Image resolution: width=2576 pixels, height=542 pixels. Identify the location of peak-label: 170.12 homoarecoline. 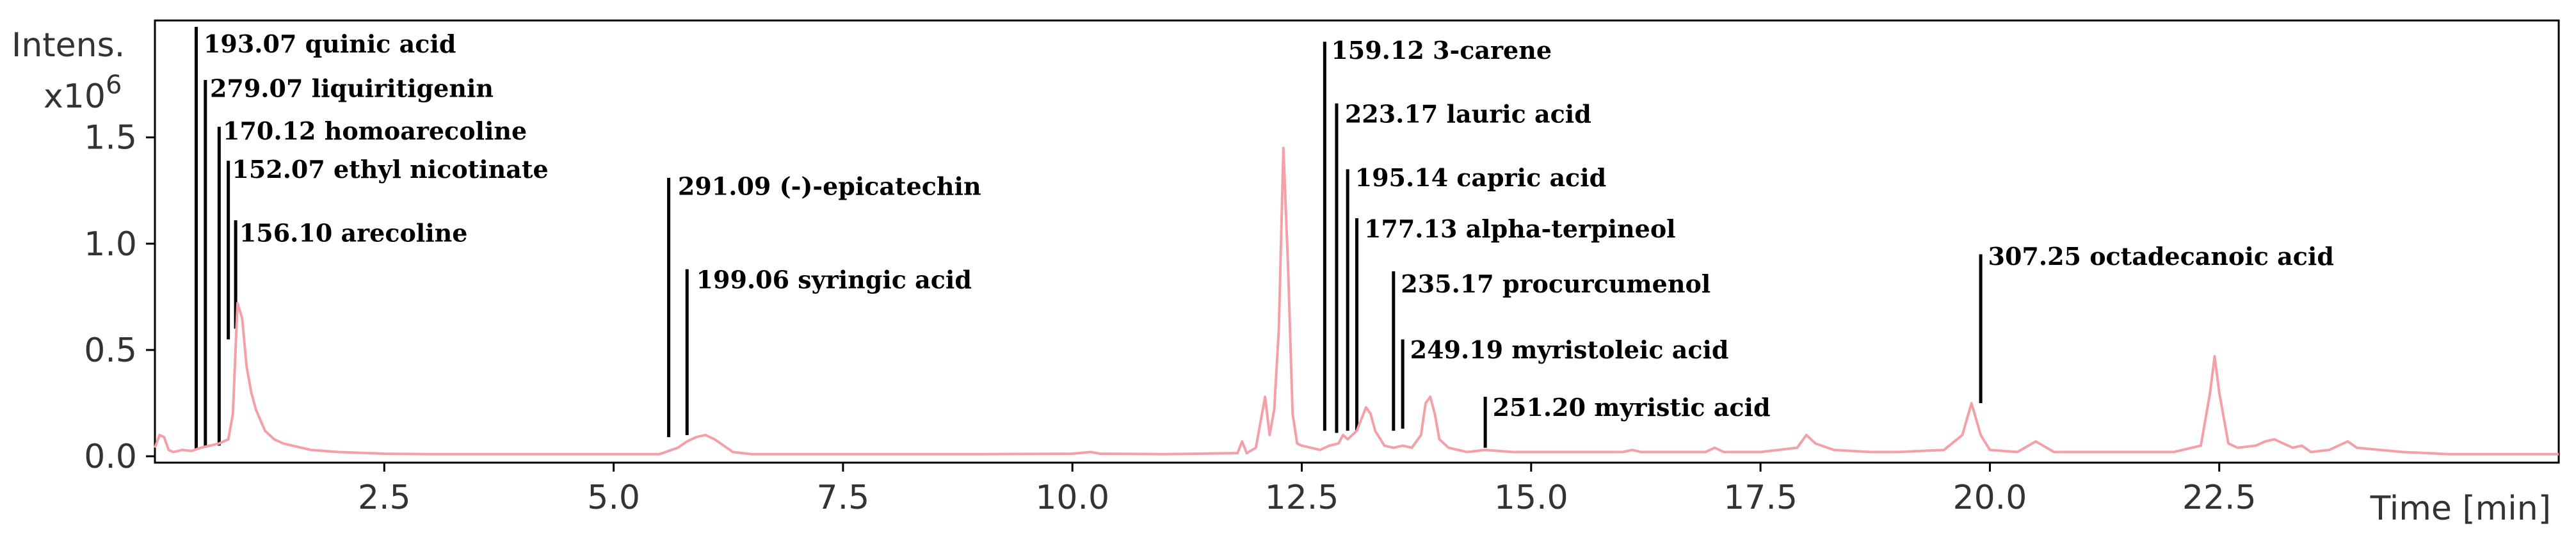
(375, 130).